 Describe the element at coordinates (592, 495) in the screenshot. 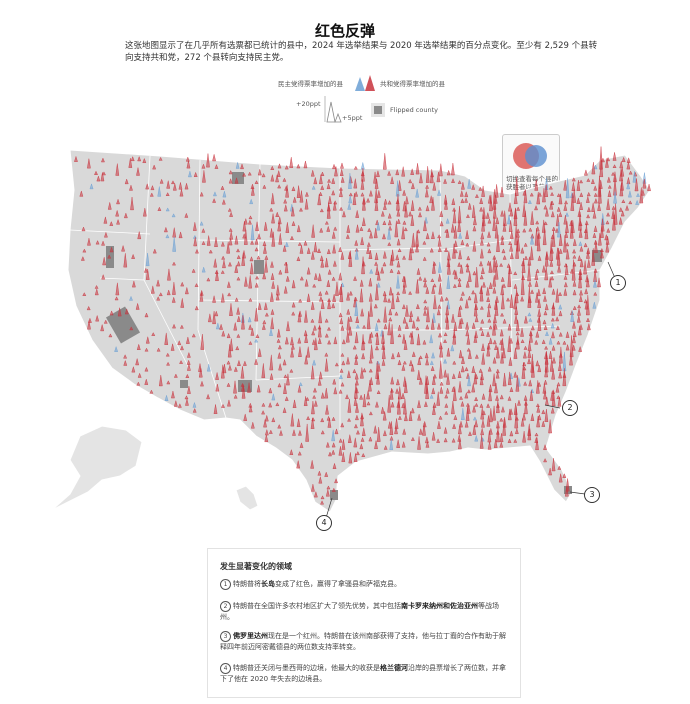

I see `callout-3: 3` at that location.